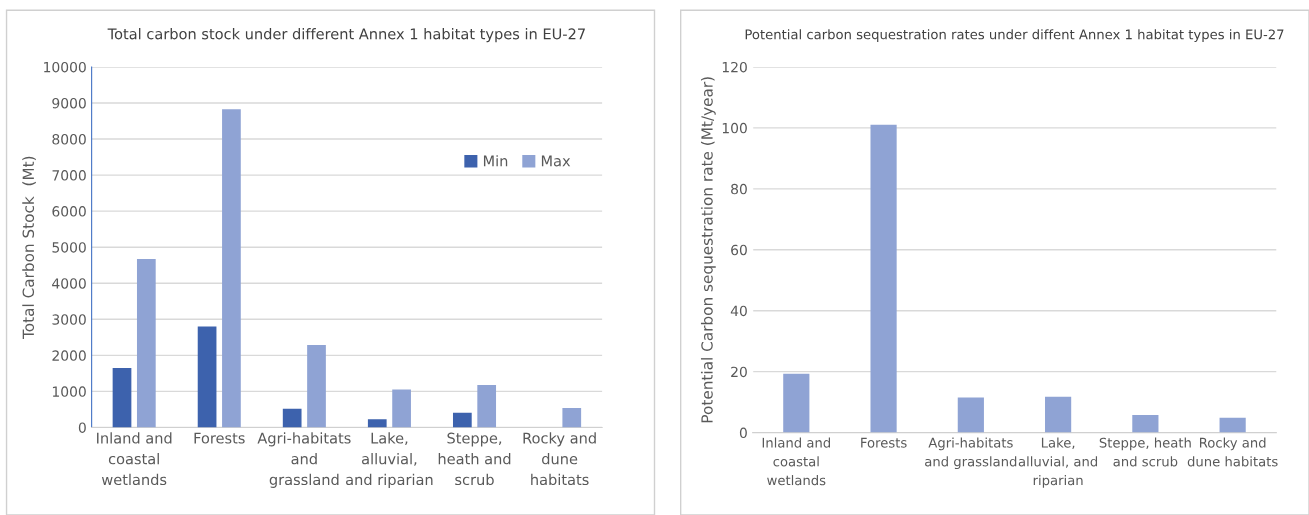  What do you see at coordinates (495, 161) in the screenshot?
I see `legend-label: Min` at bounding box center [495, 161].